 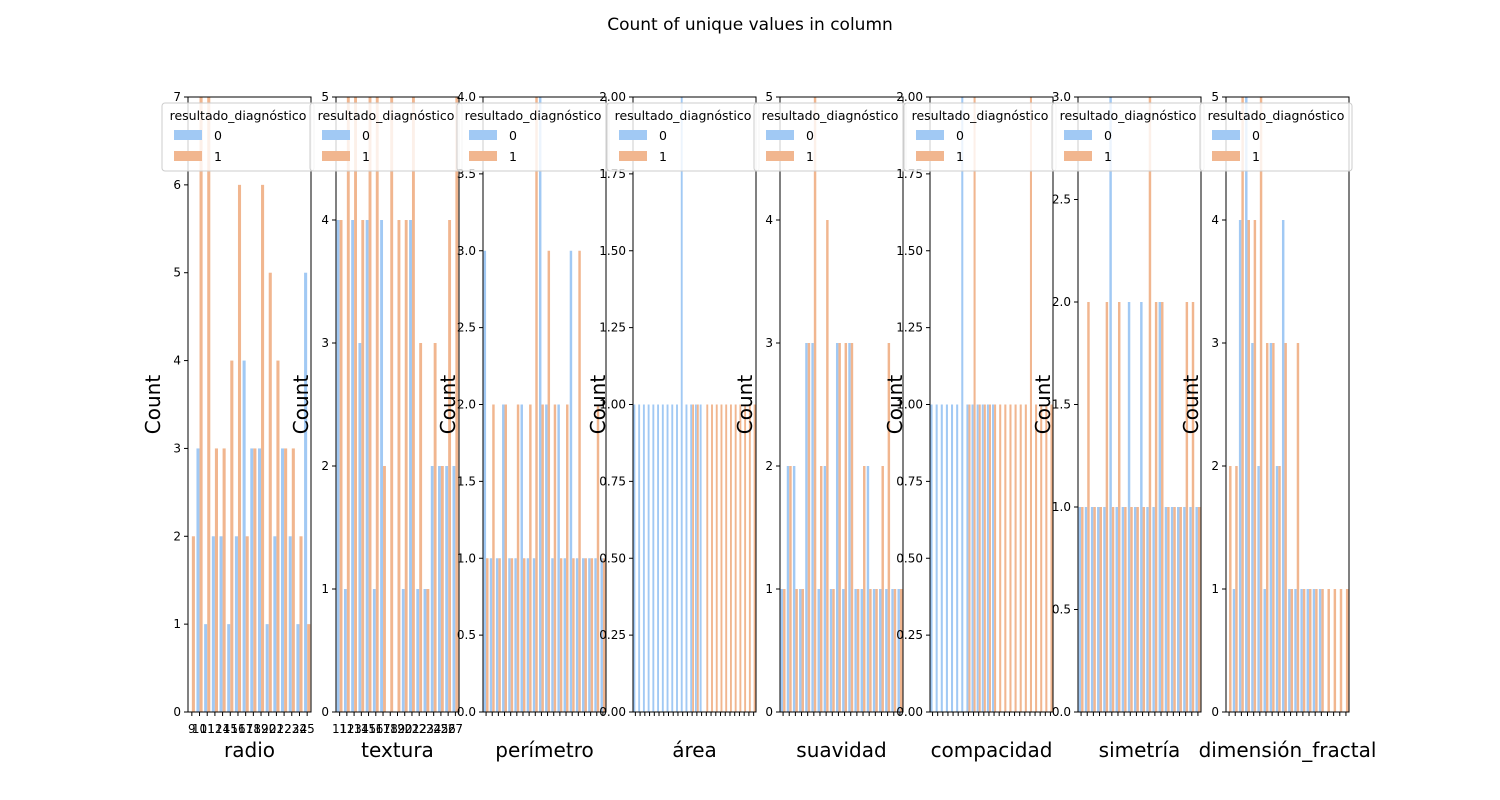 I want to click on legend: resultado_diagnóstico 0 1, so click(x=980, y=137).